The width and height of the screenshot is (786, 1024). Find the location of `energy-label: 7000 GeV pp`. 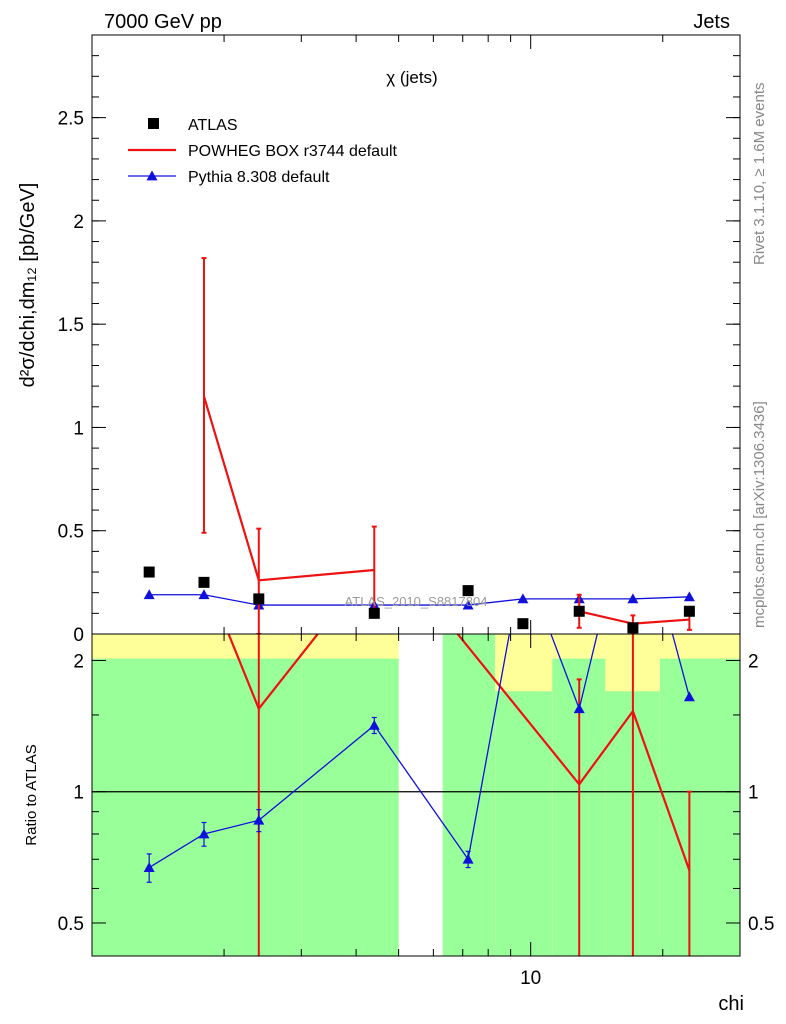

energy-label: 7000 GeV pp is located at coordinates (163, 22).